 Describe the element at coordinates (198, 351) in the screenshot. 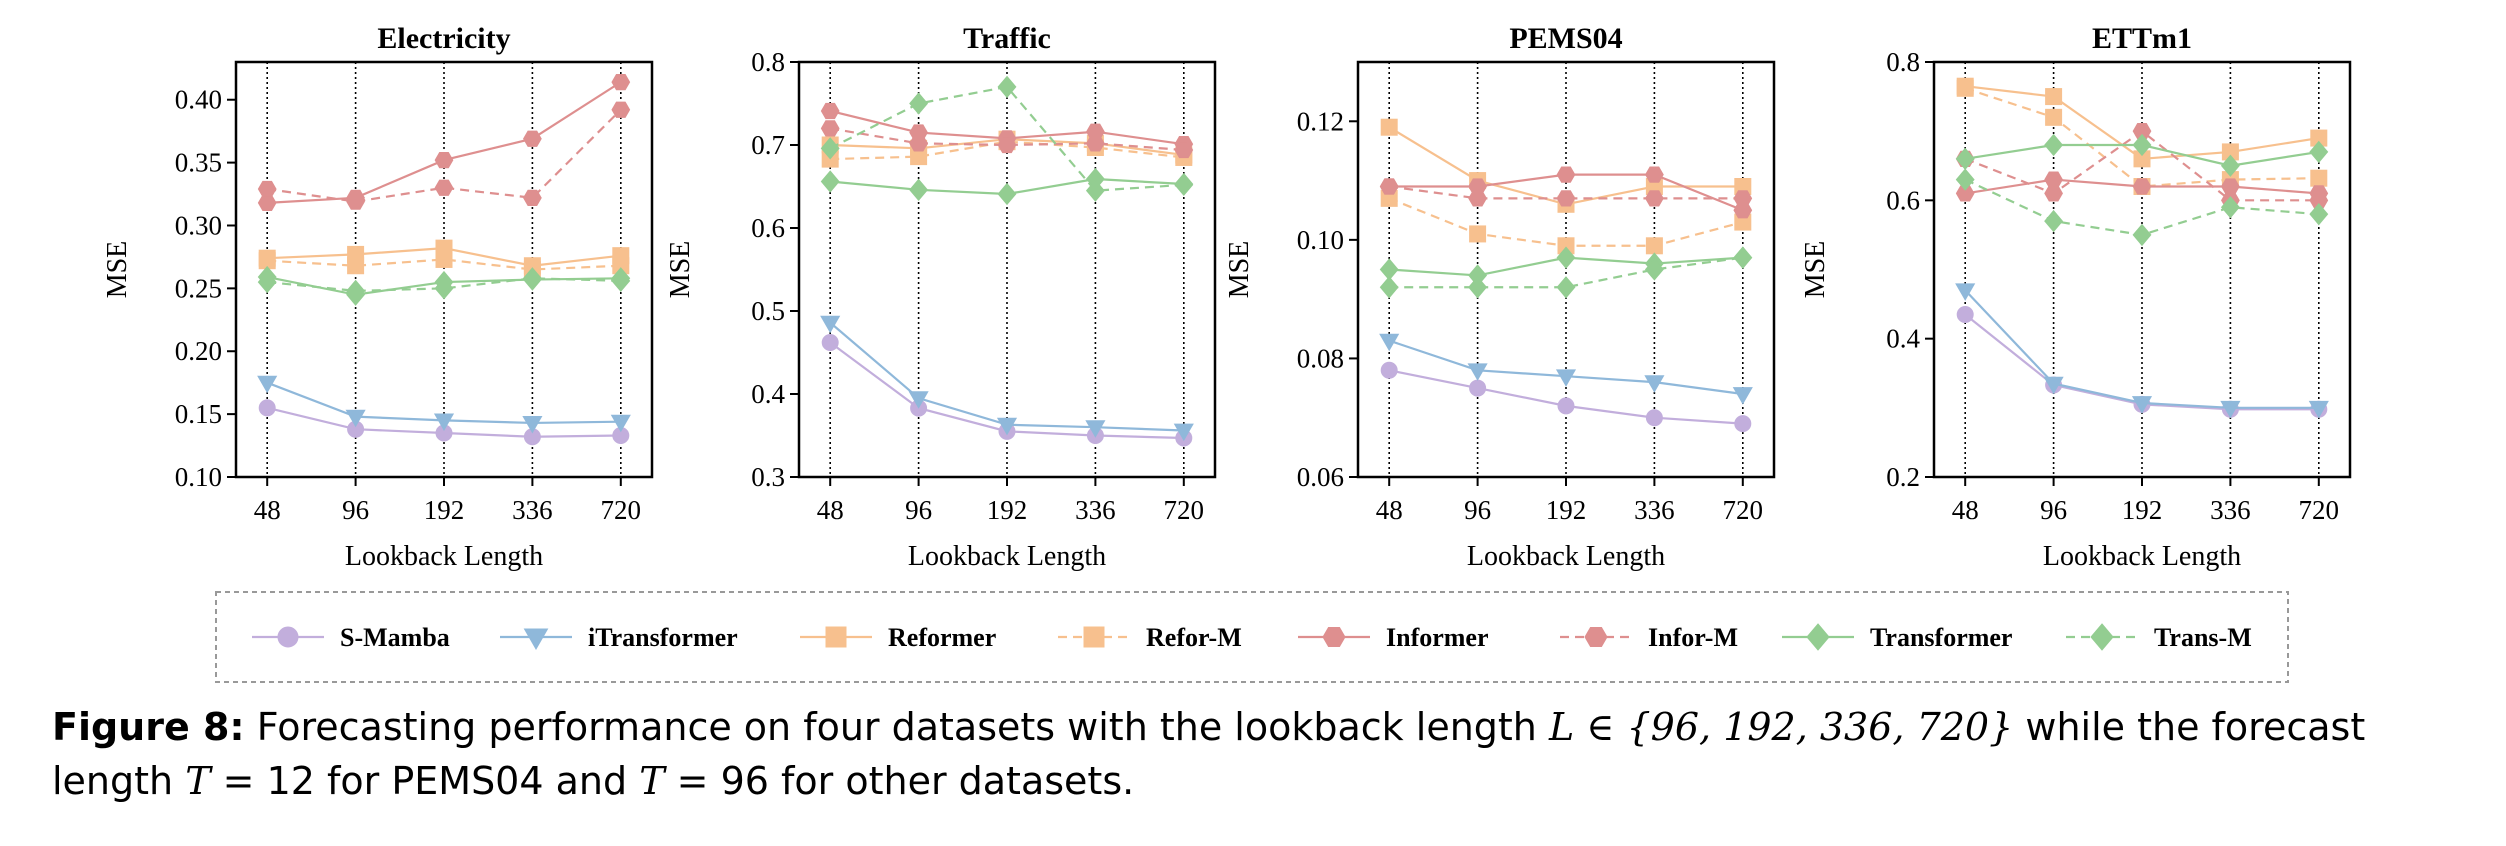

I see `y-tick-label: 0.20` at that location.